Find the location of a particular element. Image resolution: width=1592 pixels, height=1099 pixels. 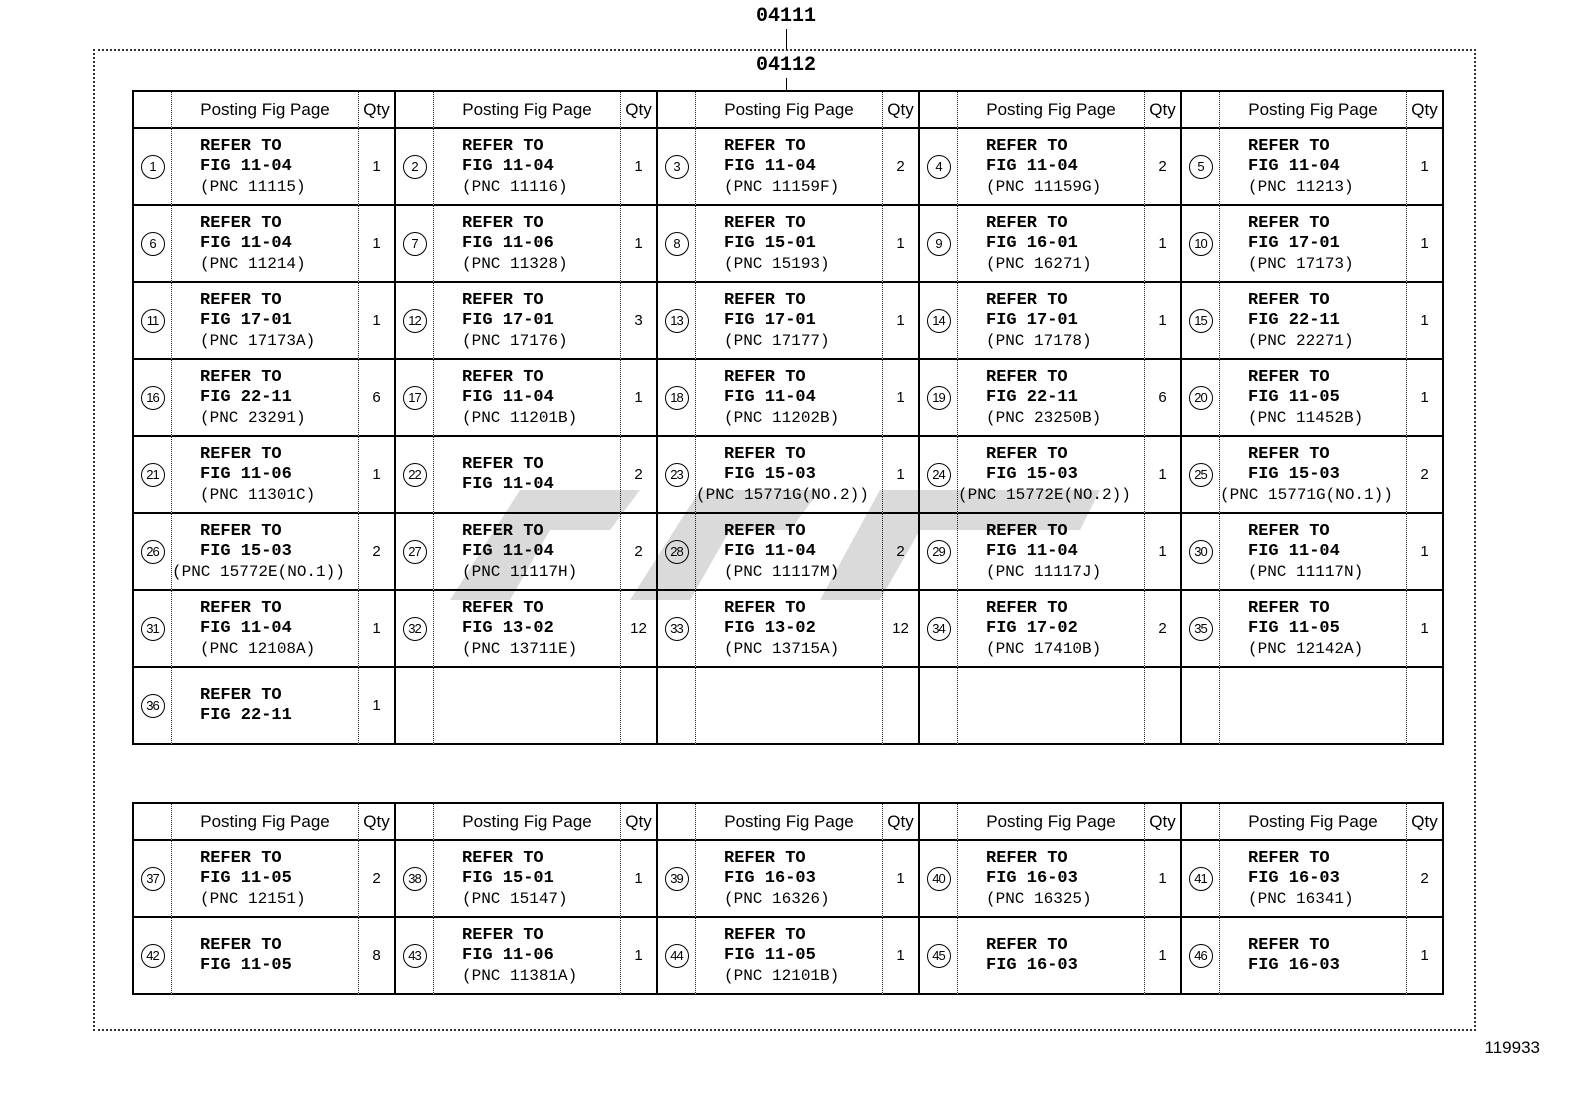

posting-line: (PNC 16341) is located at coordinates (1301, 898).